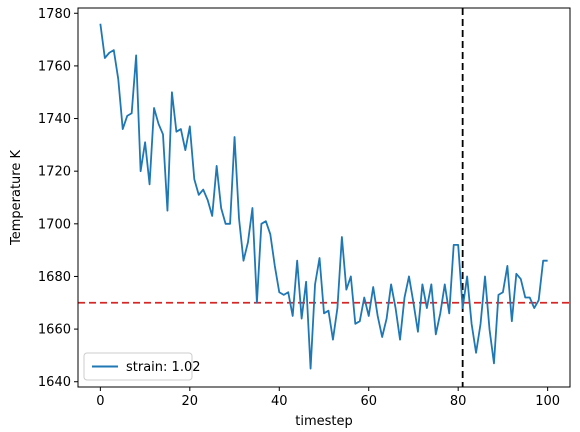  What do you see at coordinates (54, 277) in the screenshot?
I see `y-tick-label: 1680` at bounding box center [54, 277].